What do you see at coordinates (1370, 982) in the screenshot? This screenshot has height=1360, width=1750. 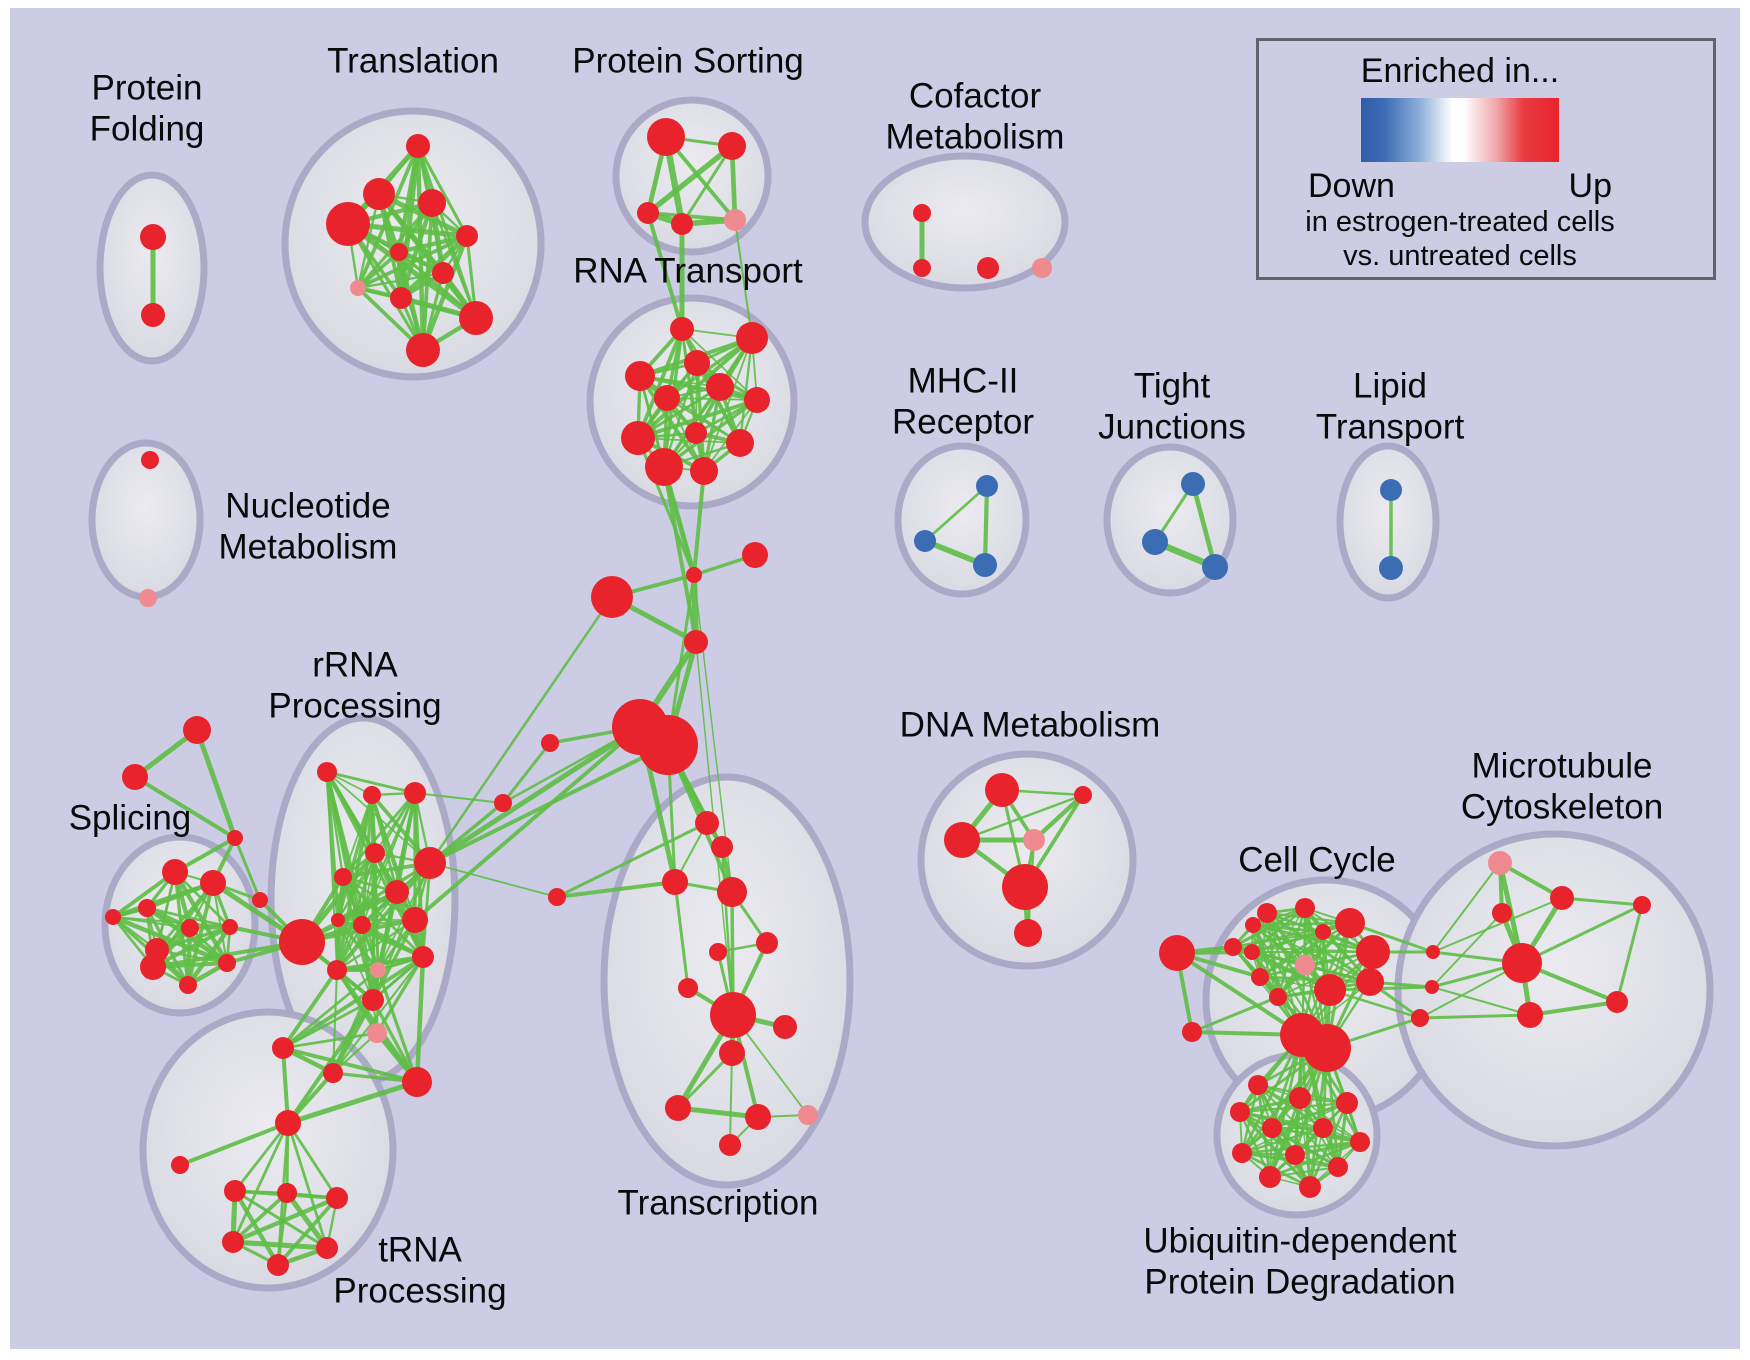 I see `node-c12` at bounding box center [1370, 982].